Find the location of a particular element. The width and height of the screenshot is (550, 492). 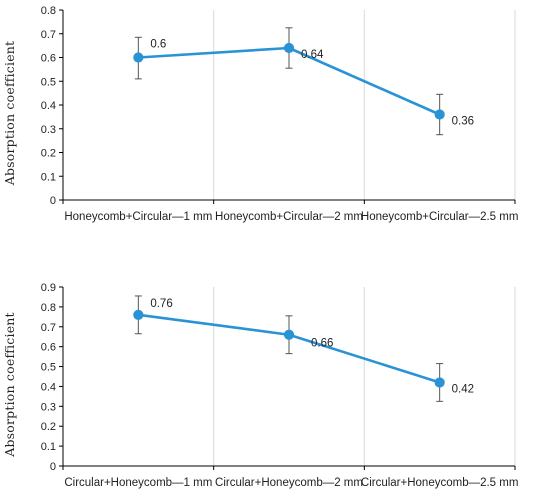

data-label: 0.36 is located at coordinates (463, 122).